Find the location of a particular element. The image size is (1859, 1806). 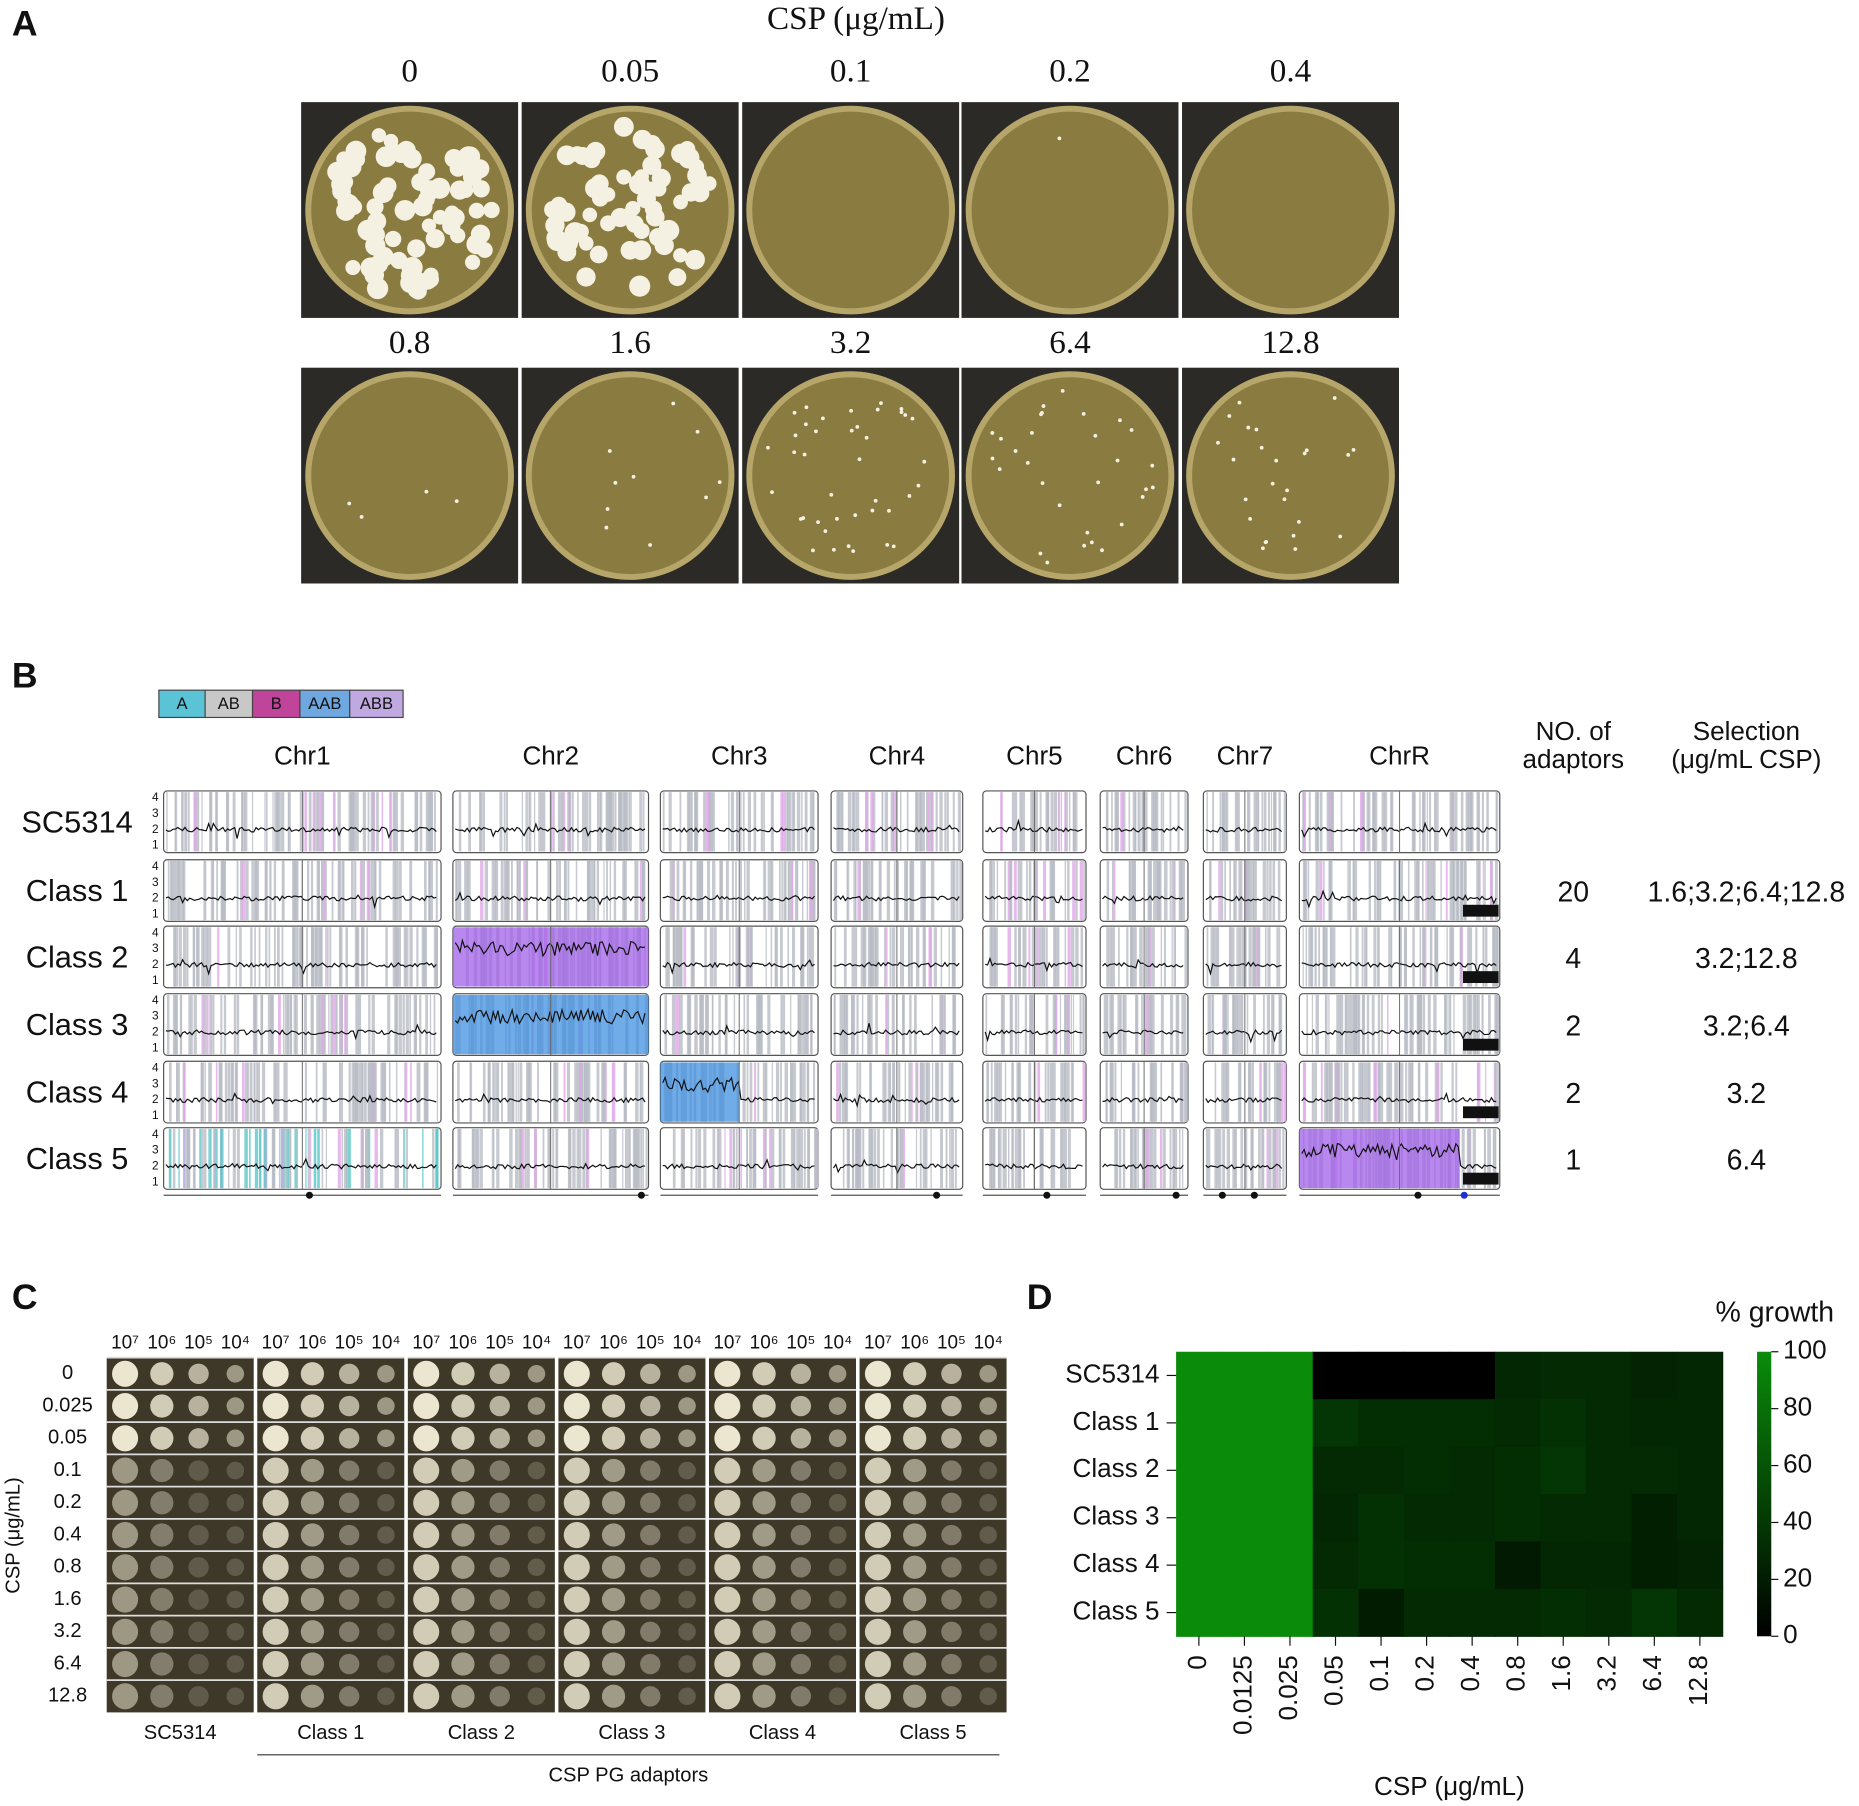

strain-label: Class 1 is located at coordinates (77, 890).